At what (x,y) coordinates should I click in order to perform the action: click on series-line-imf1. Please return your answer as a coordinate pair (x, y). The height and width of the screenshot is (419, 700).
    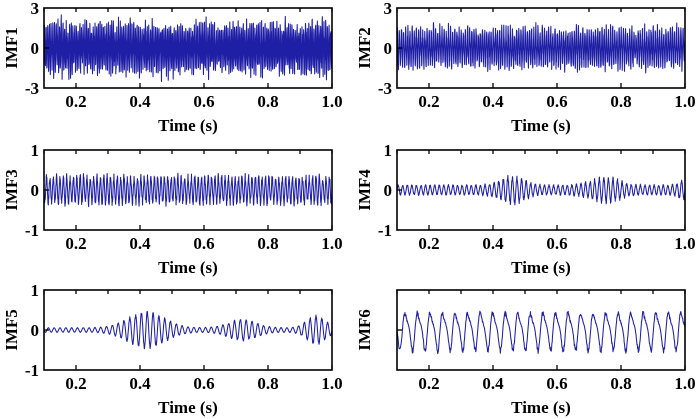
    Looking at the image, I should click on (188, 48).